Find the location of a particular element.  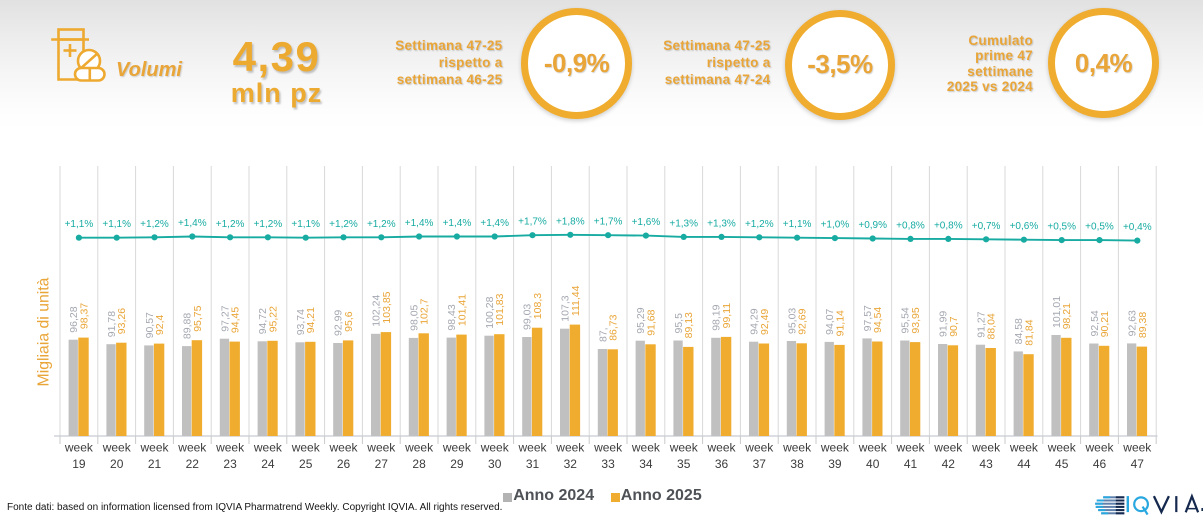

svg-text: 23 is located at coordinates (230, 464).